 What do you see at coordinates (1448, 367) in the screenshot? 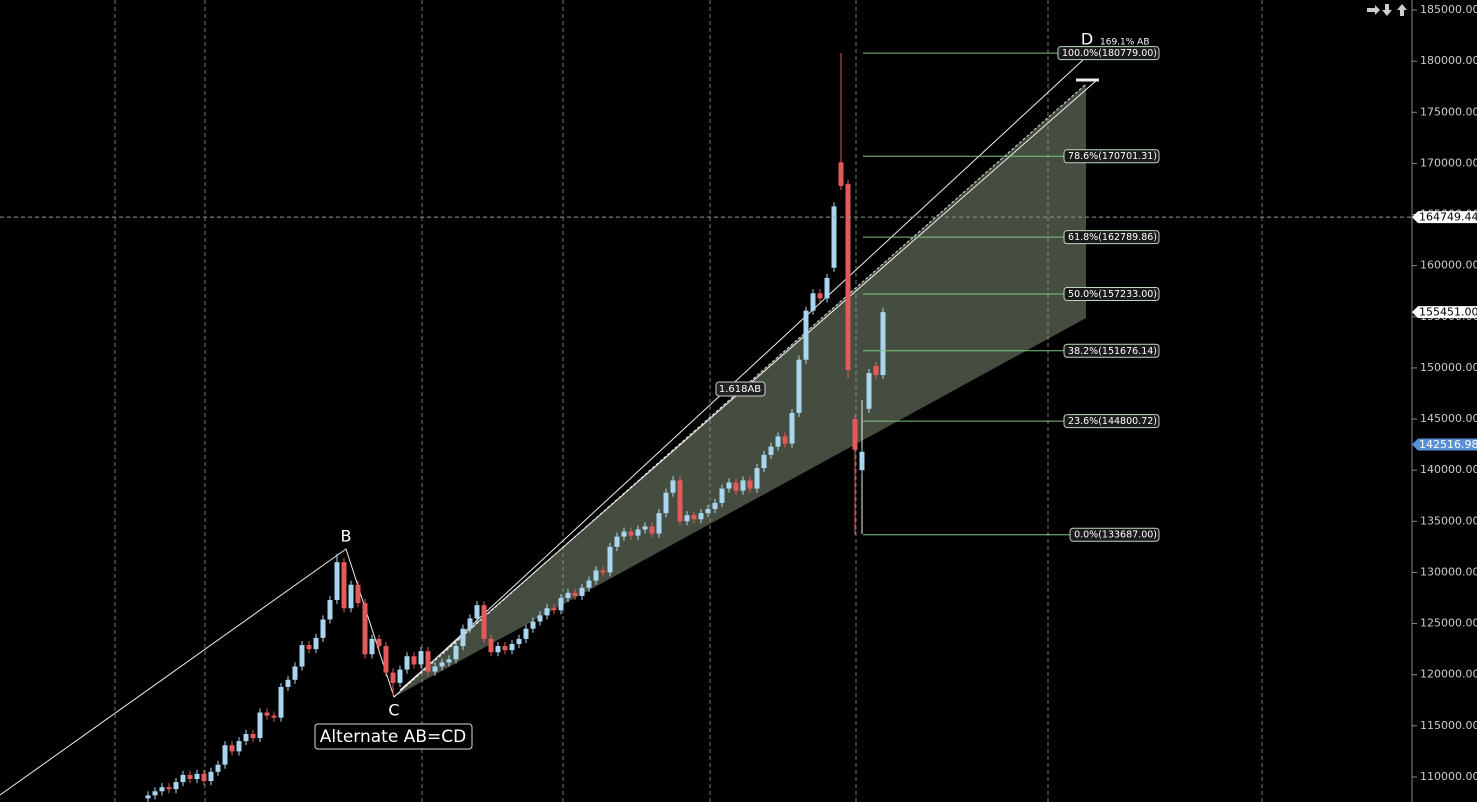
I see `y-tick-label: 150000.00` at bounding box center [1448, 367].